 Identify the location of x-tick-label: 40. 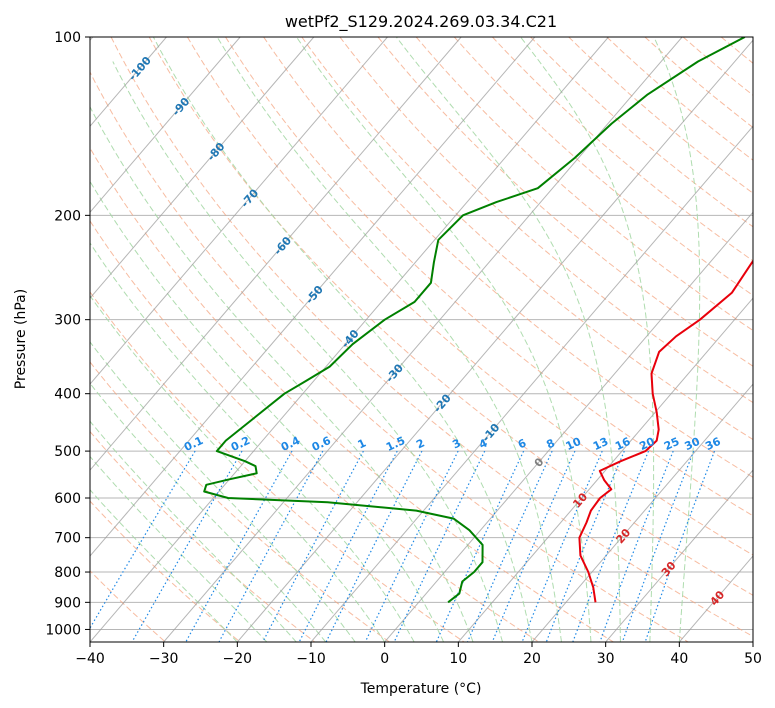
(679, 659).